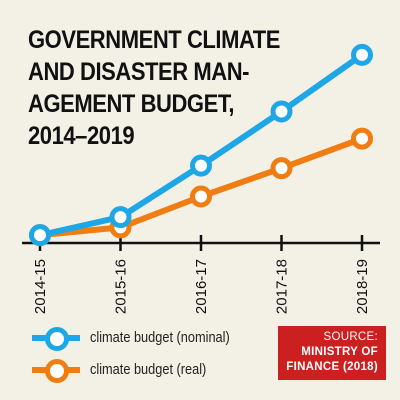 The width and height of the screenshot is (400, 400). What do you see at coordinates (139, 72) in the screenshot?
I see `title-line-2: AND DISASTER MAN-` at bounding box center [139, 72].